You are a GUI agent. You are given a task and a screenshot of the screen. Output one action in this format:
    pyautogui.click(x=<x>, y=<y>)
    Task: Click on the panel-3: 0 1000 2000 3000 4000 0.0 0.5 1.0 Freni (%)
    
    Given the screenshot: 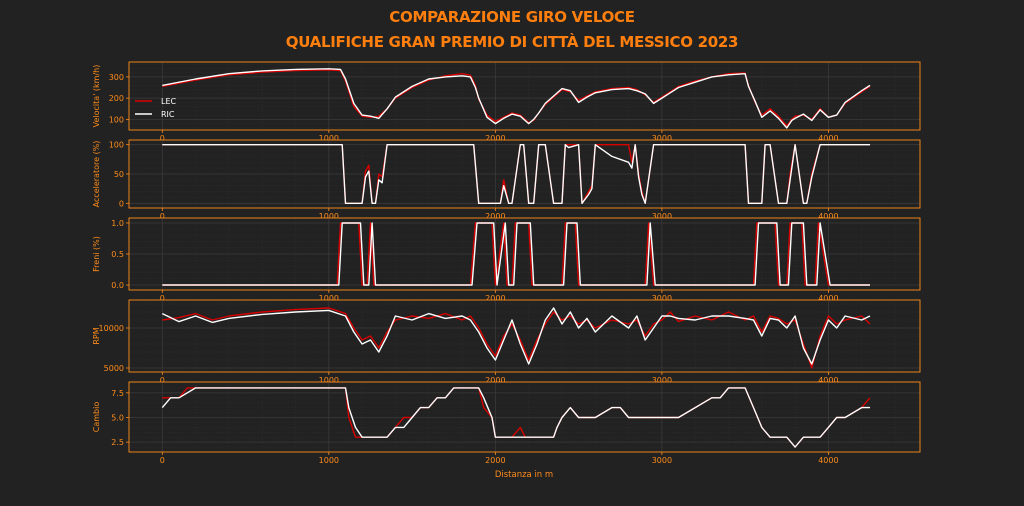 What is the action you would take?
    pyautogui.click(x=506, y=260)
    